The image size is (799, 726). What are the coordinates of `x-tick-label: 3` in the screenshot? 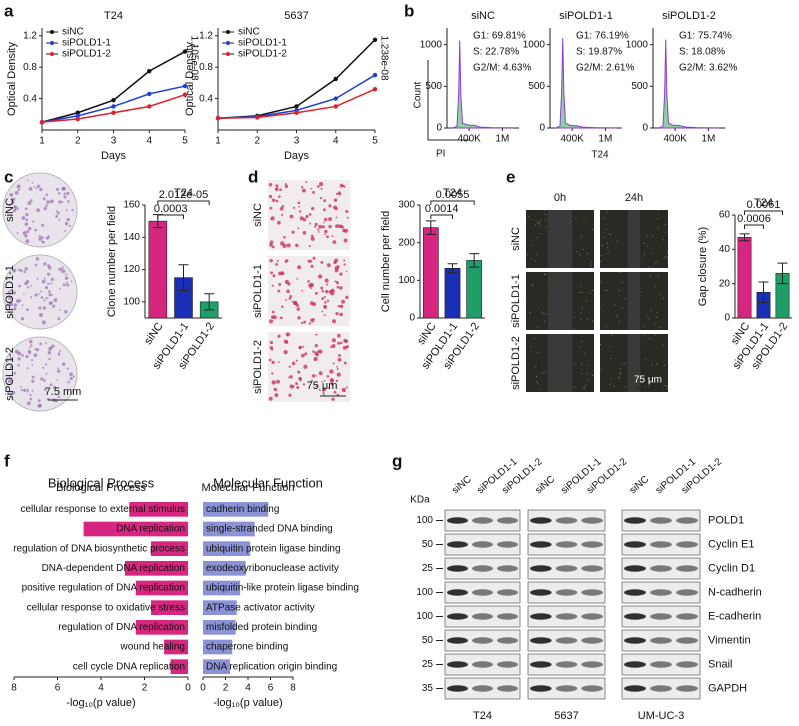 It's located at (114, 141).